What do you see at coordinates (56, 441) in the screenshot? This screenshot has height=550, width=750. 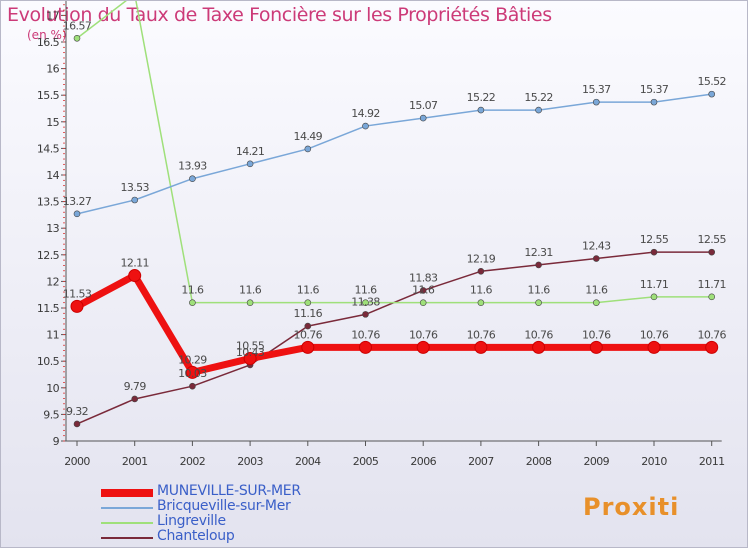 I see `y-tick-label: 9` at bounding box center [56, 441].